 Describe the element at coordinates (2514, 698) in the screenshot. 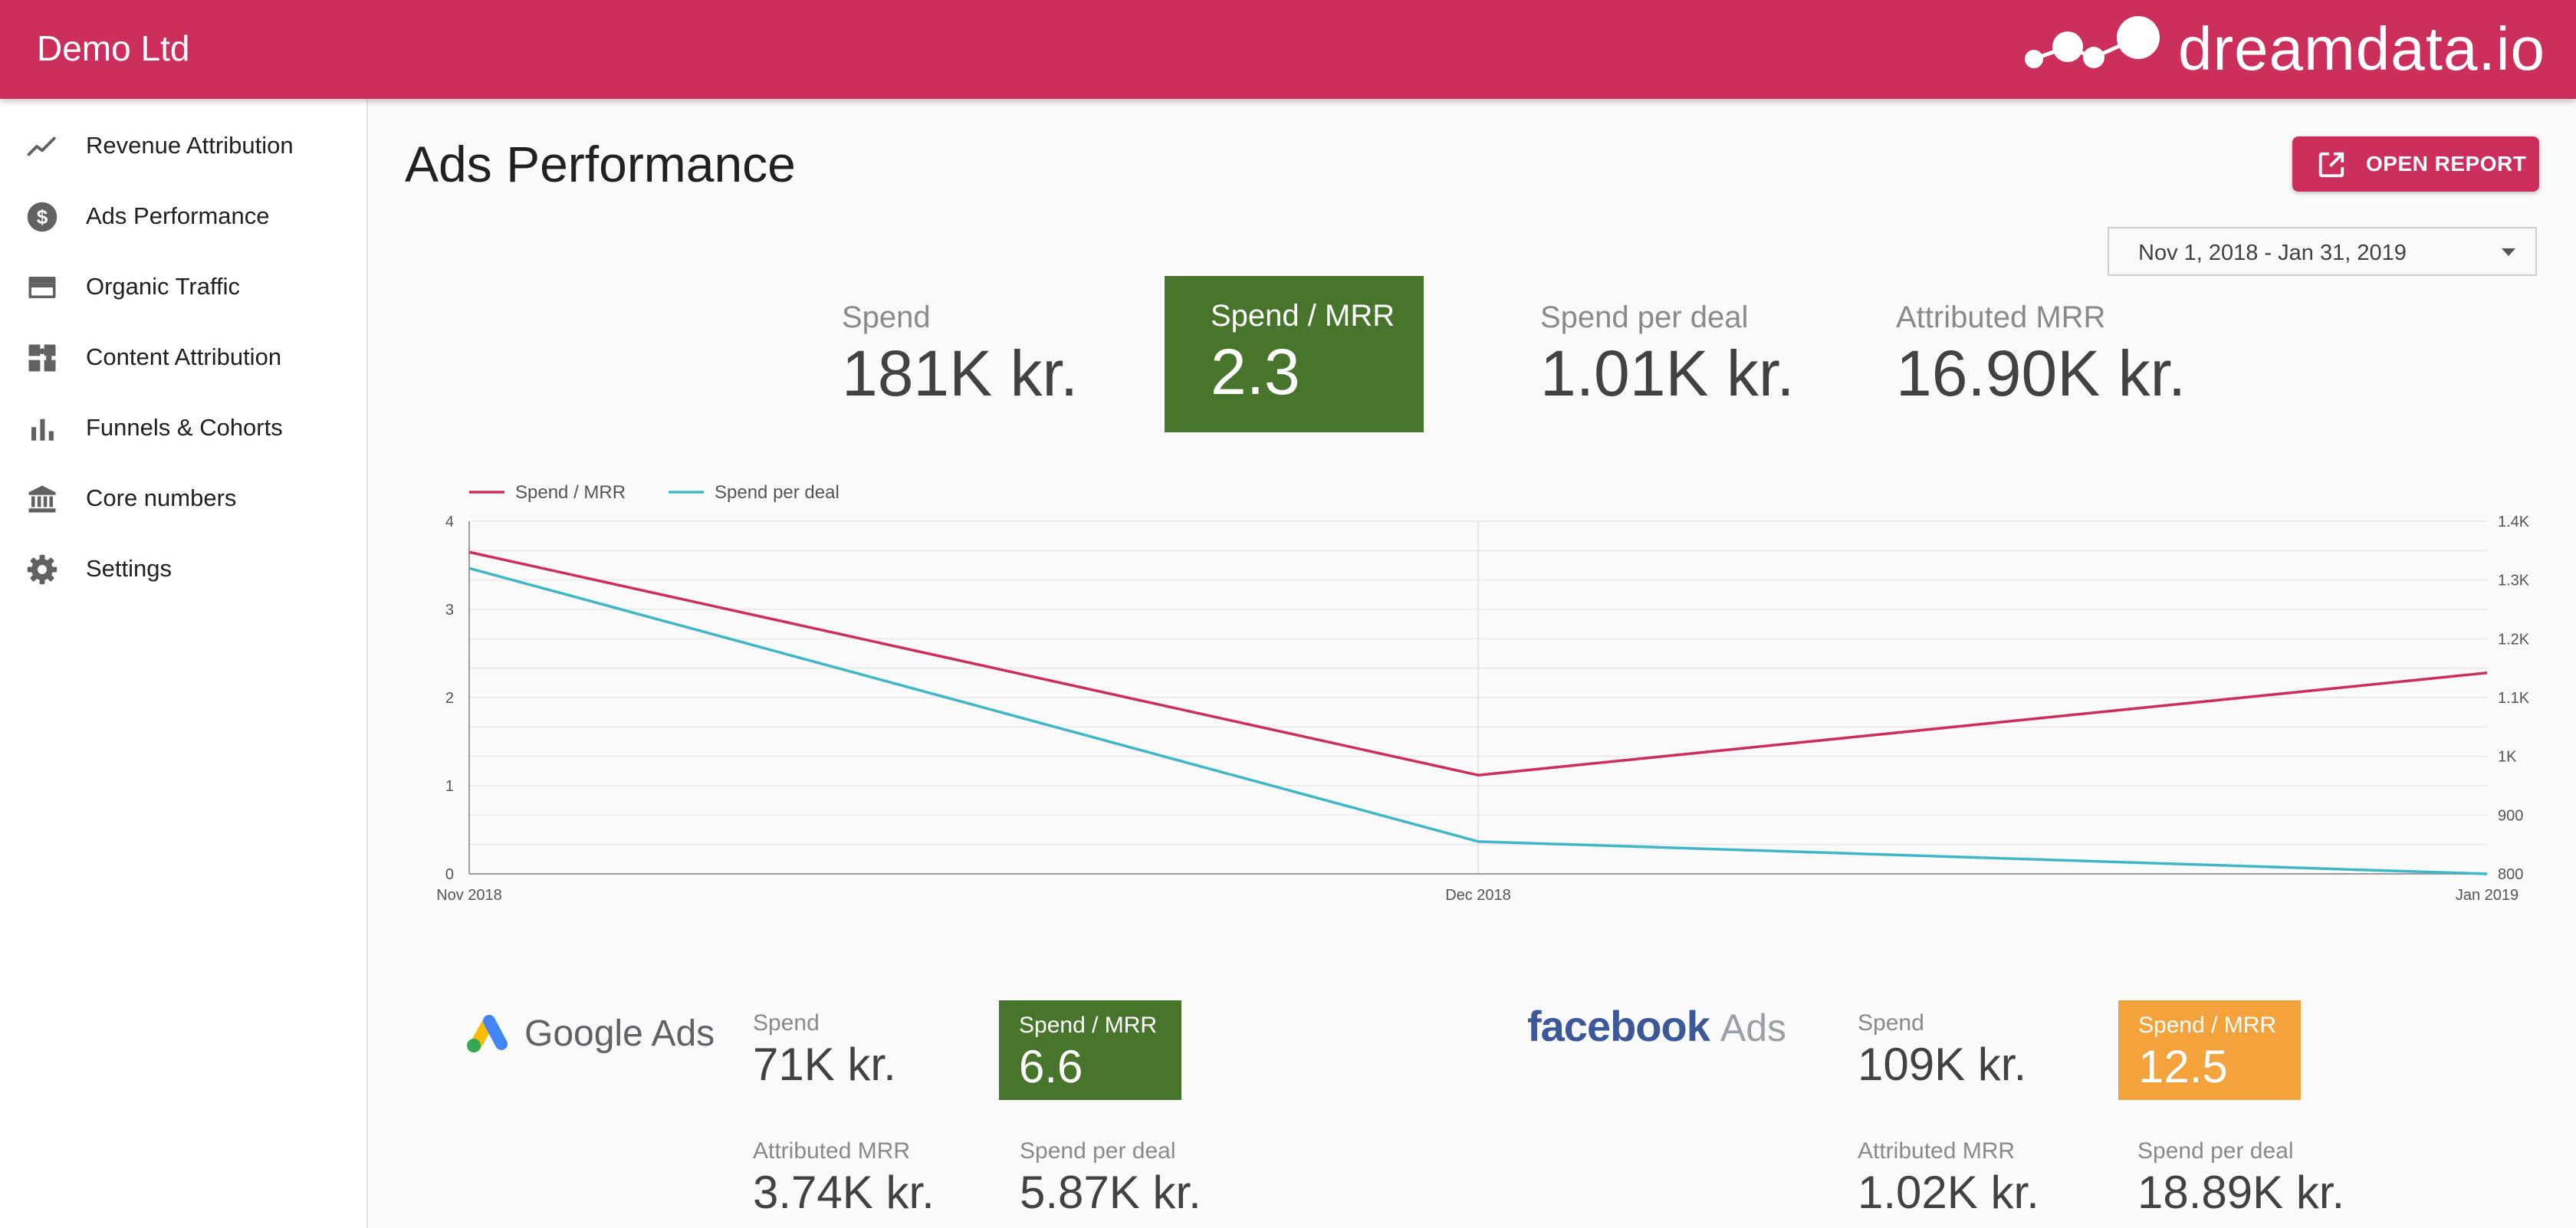

I see `y-right-tick-label: 1.1K` at that location.